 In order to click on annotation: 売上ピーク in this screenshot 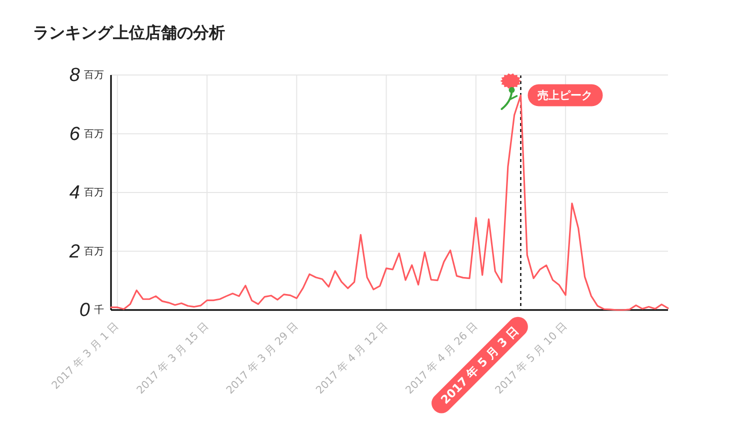, I will do `click(565, 95)`.